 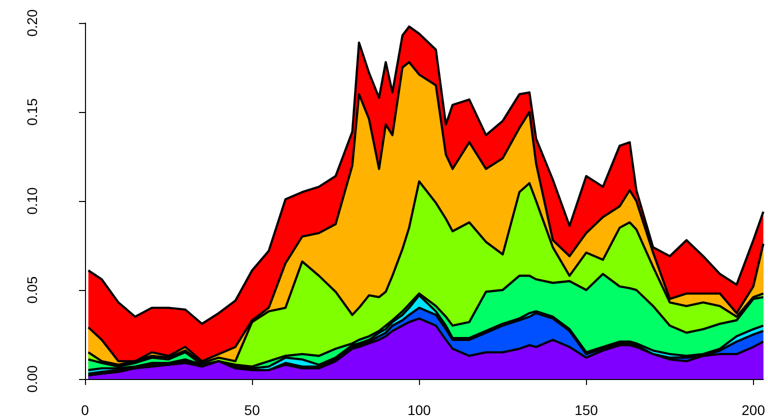 I want to click on y-tick-label: 0.00, so click(x=32, y=379).